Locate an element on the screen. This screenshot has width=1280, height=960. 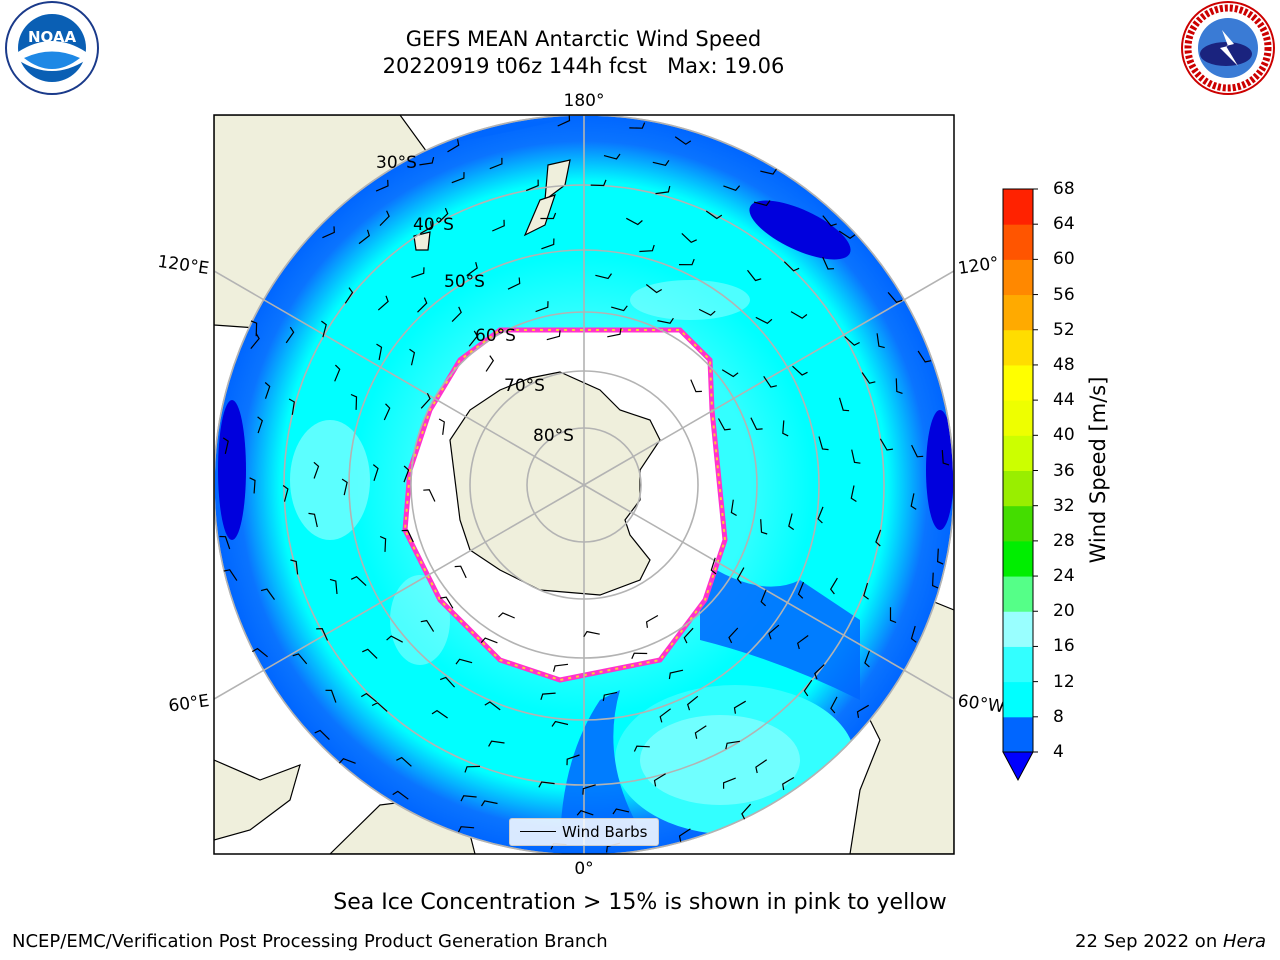
noaa-logo: NOAA is located at coordinates (52, 48).